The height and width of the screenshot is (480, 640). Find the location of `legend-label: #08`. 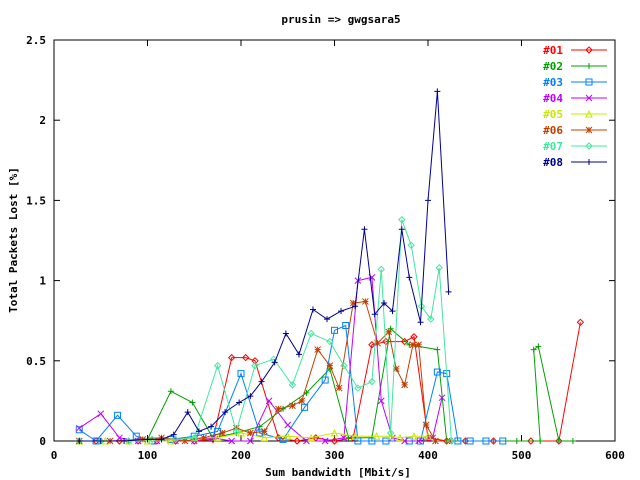

legend-label: #08 is located at coordinates (553, 162).